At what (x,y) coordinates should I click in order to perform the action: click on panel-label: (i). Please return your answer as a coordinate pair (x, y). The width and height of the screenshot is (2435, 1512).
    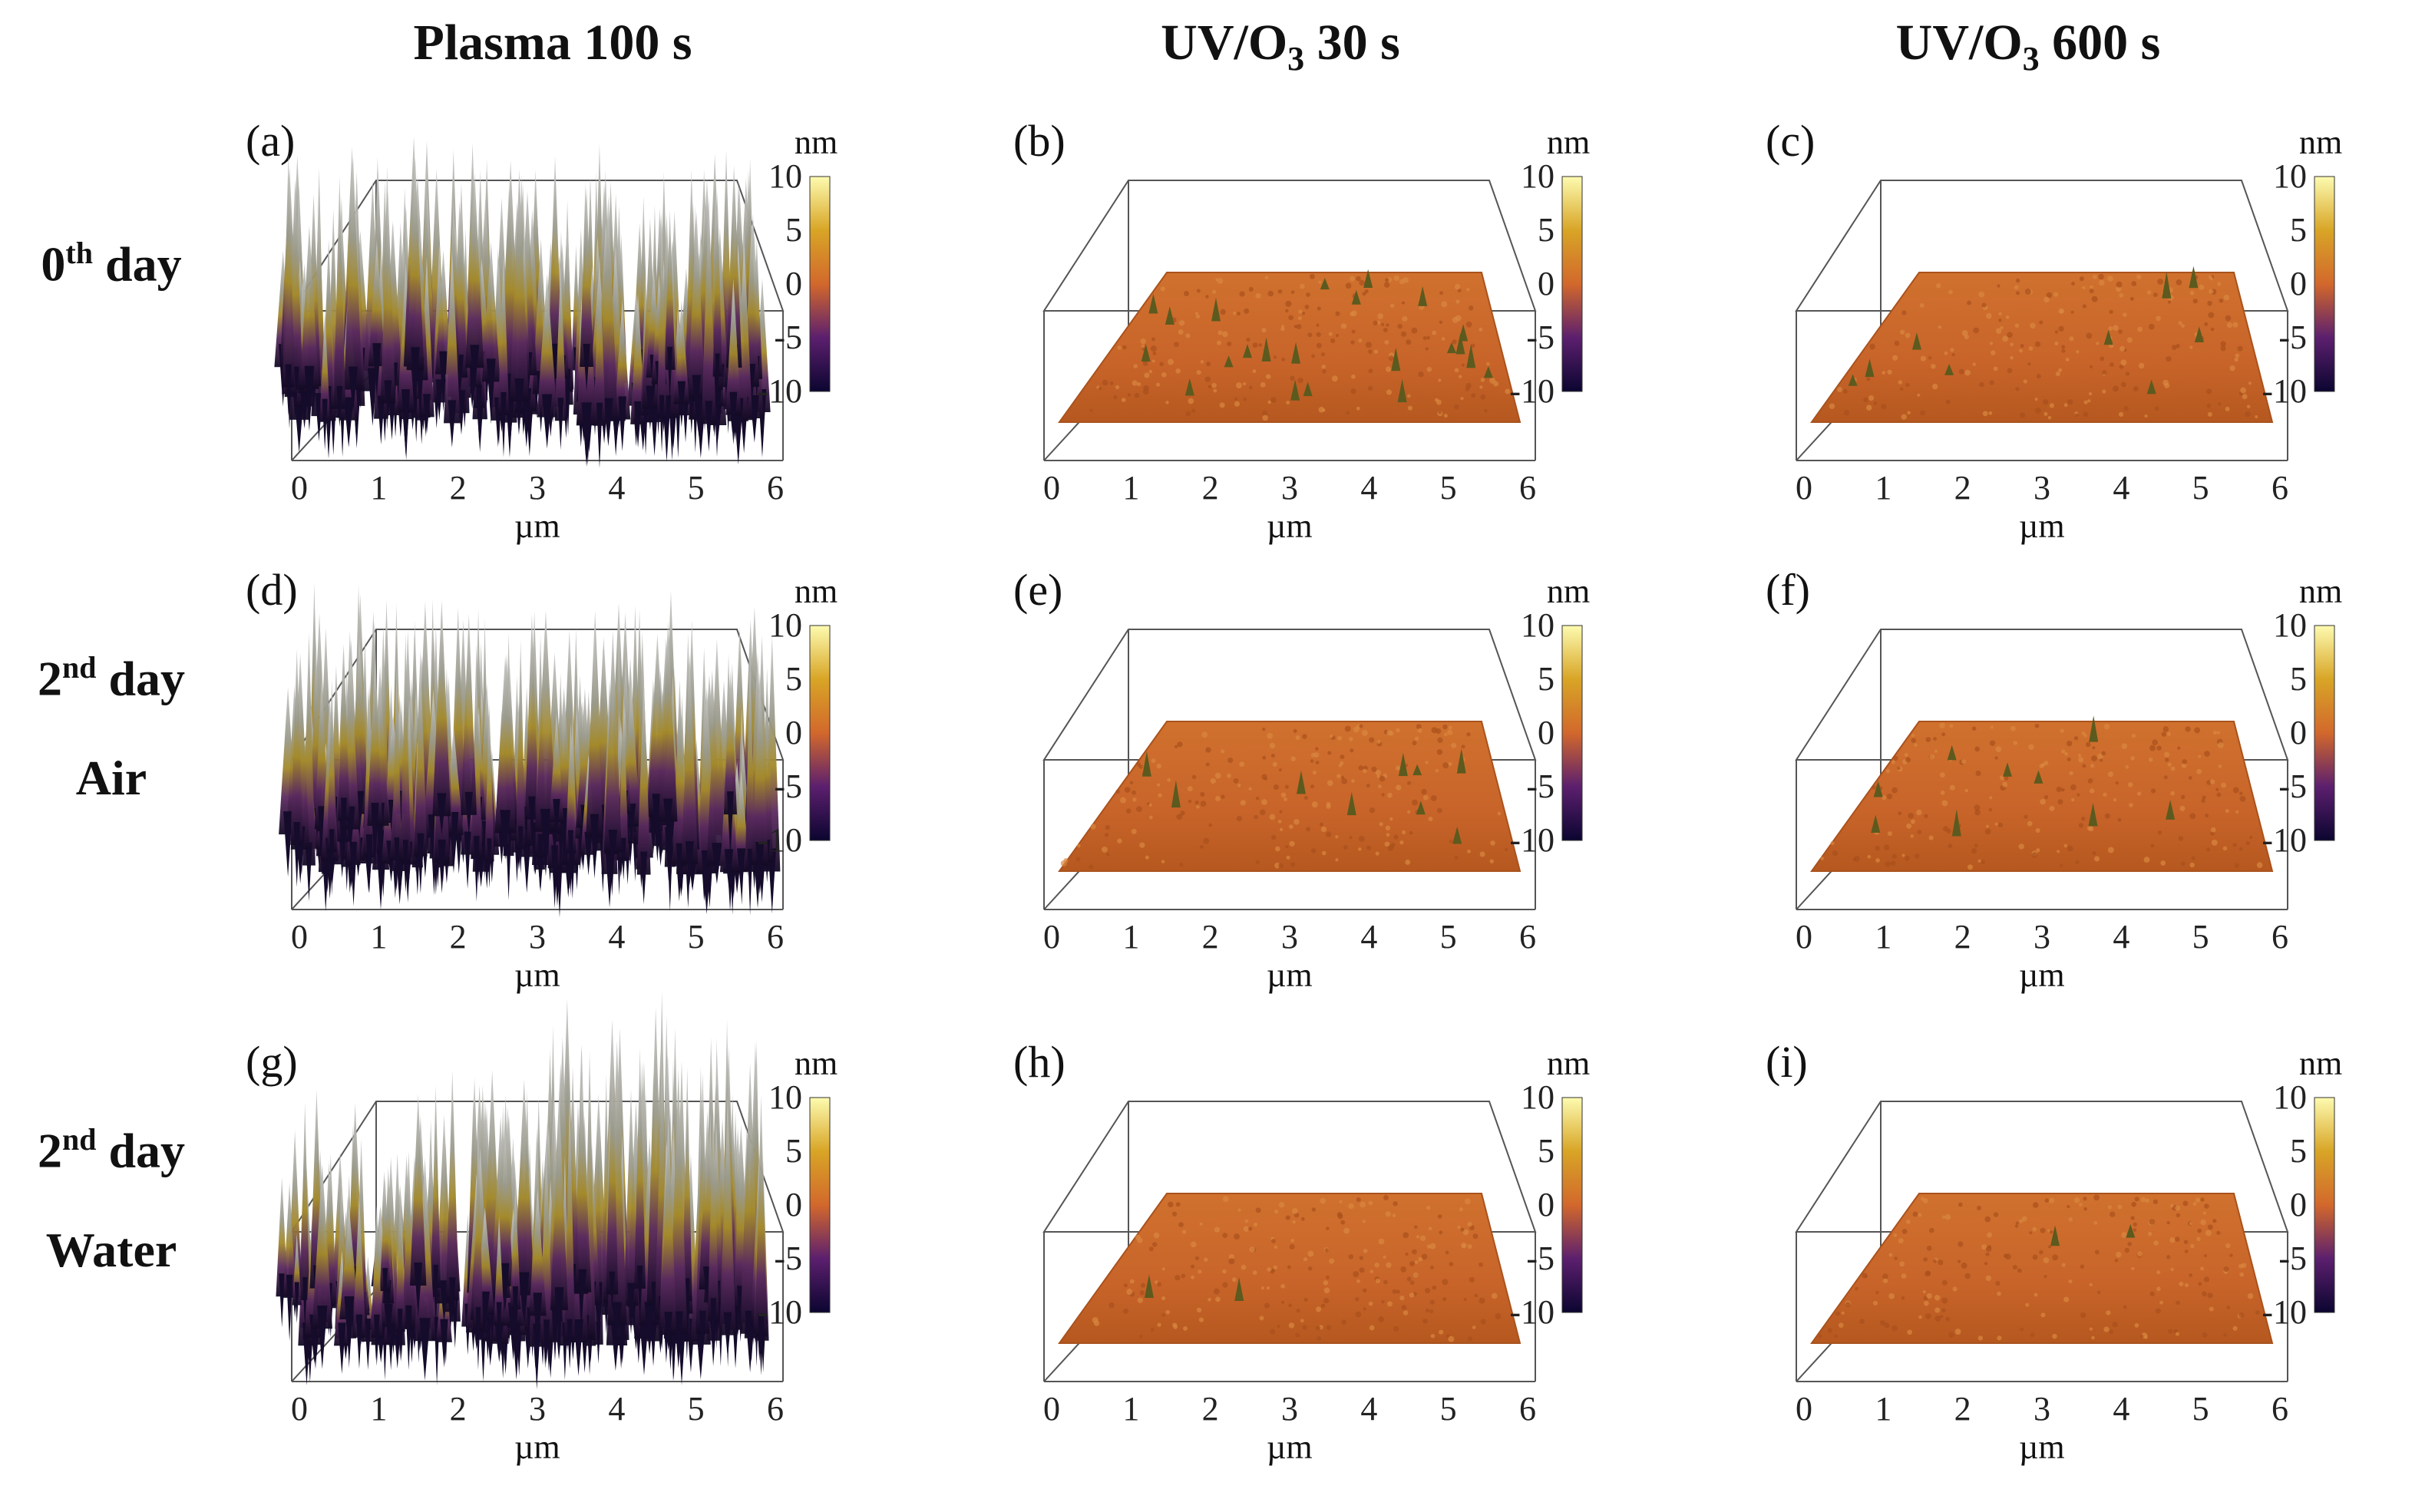
    Looking at the image, I should click on (1787, 1062).